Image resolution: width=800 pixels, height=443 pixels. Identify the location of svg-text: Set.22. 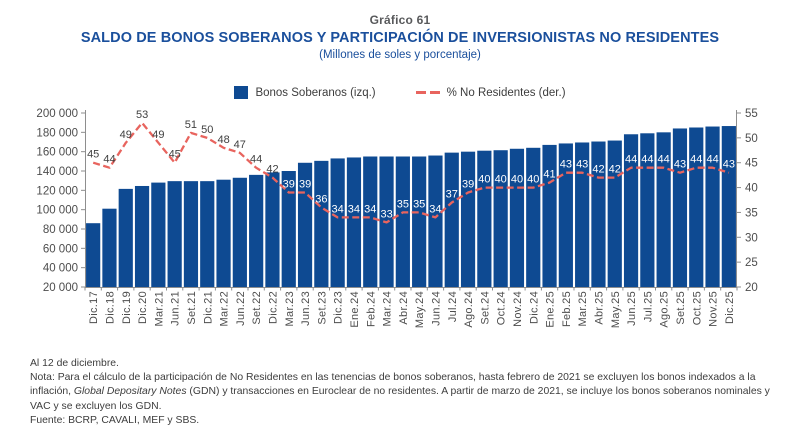
(257, 308).